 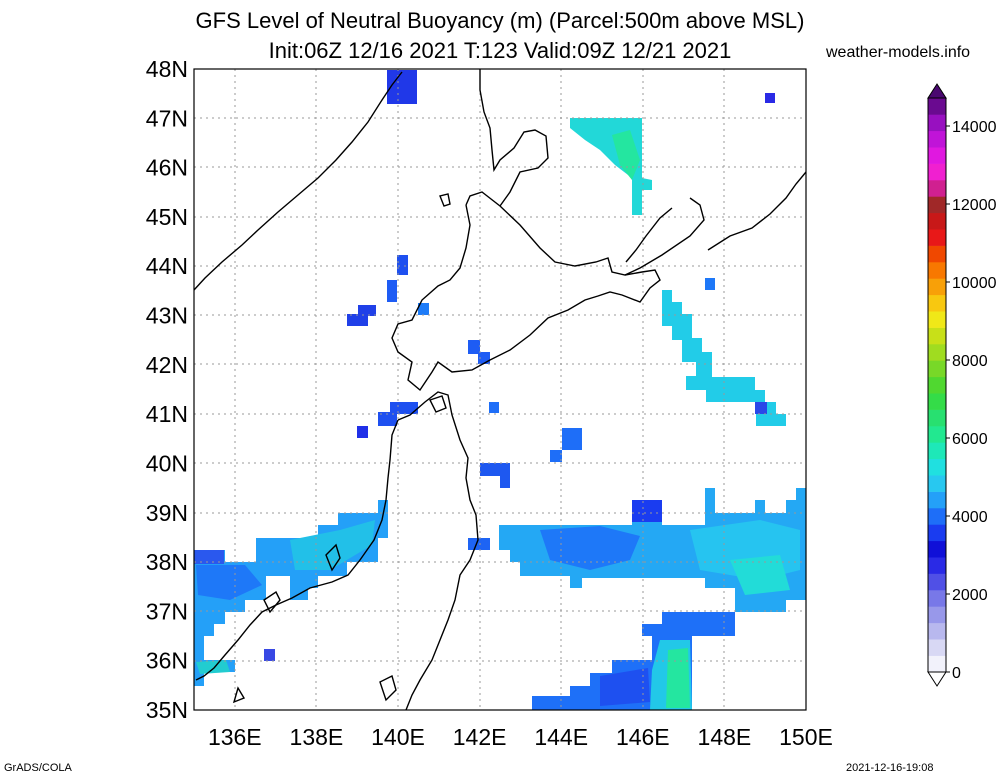 What do you see at coordinates (974, 205) in the screenshot?
I see `colorbar-label: 12000` at bounding box center [974, 205].